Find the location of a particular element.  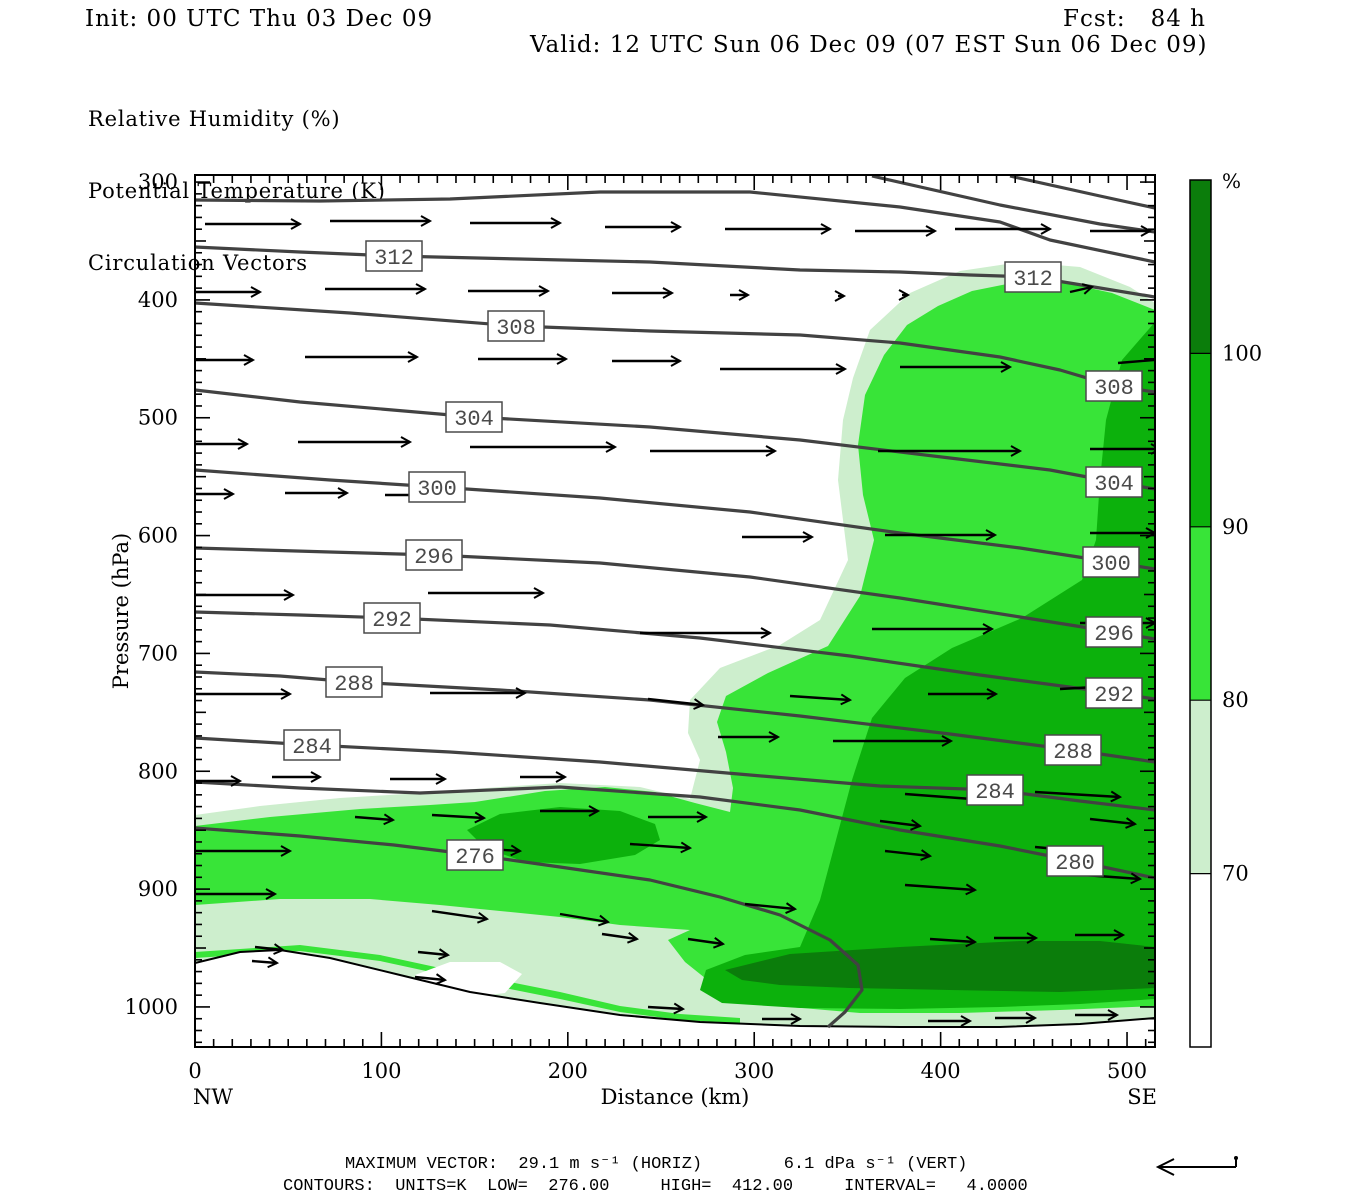

colorbar: % 100 90 80 70 is located at coordinates (1225, 608).